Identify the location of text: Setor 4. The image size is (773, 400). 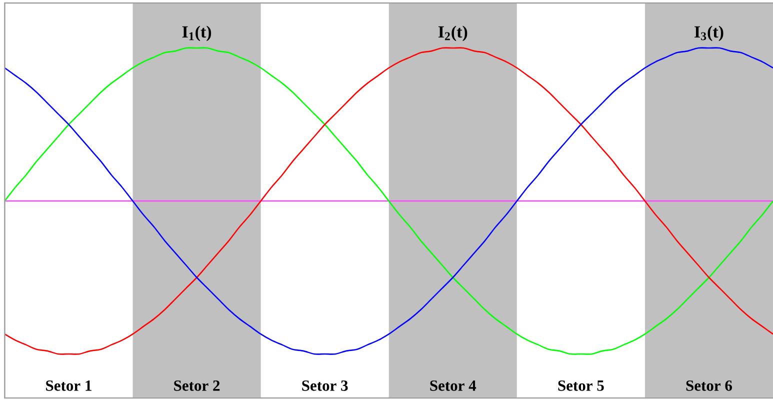
(453, 385).